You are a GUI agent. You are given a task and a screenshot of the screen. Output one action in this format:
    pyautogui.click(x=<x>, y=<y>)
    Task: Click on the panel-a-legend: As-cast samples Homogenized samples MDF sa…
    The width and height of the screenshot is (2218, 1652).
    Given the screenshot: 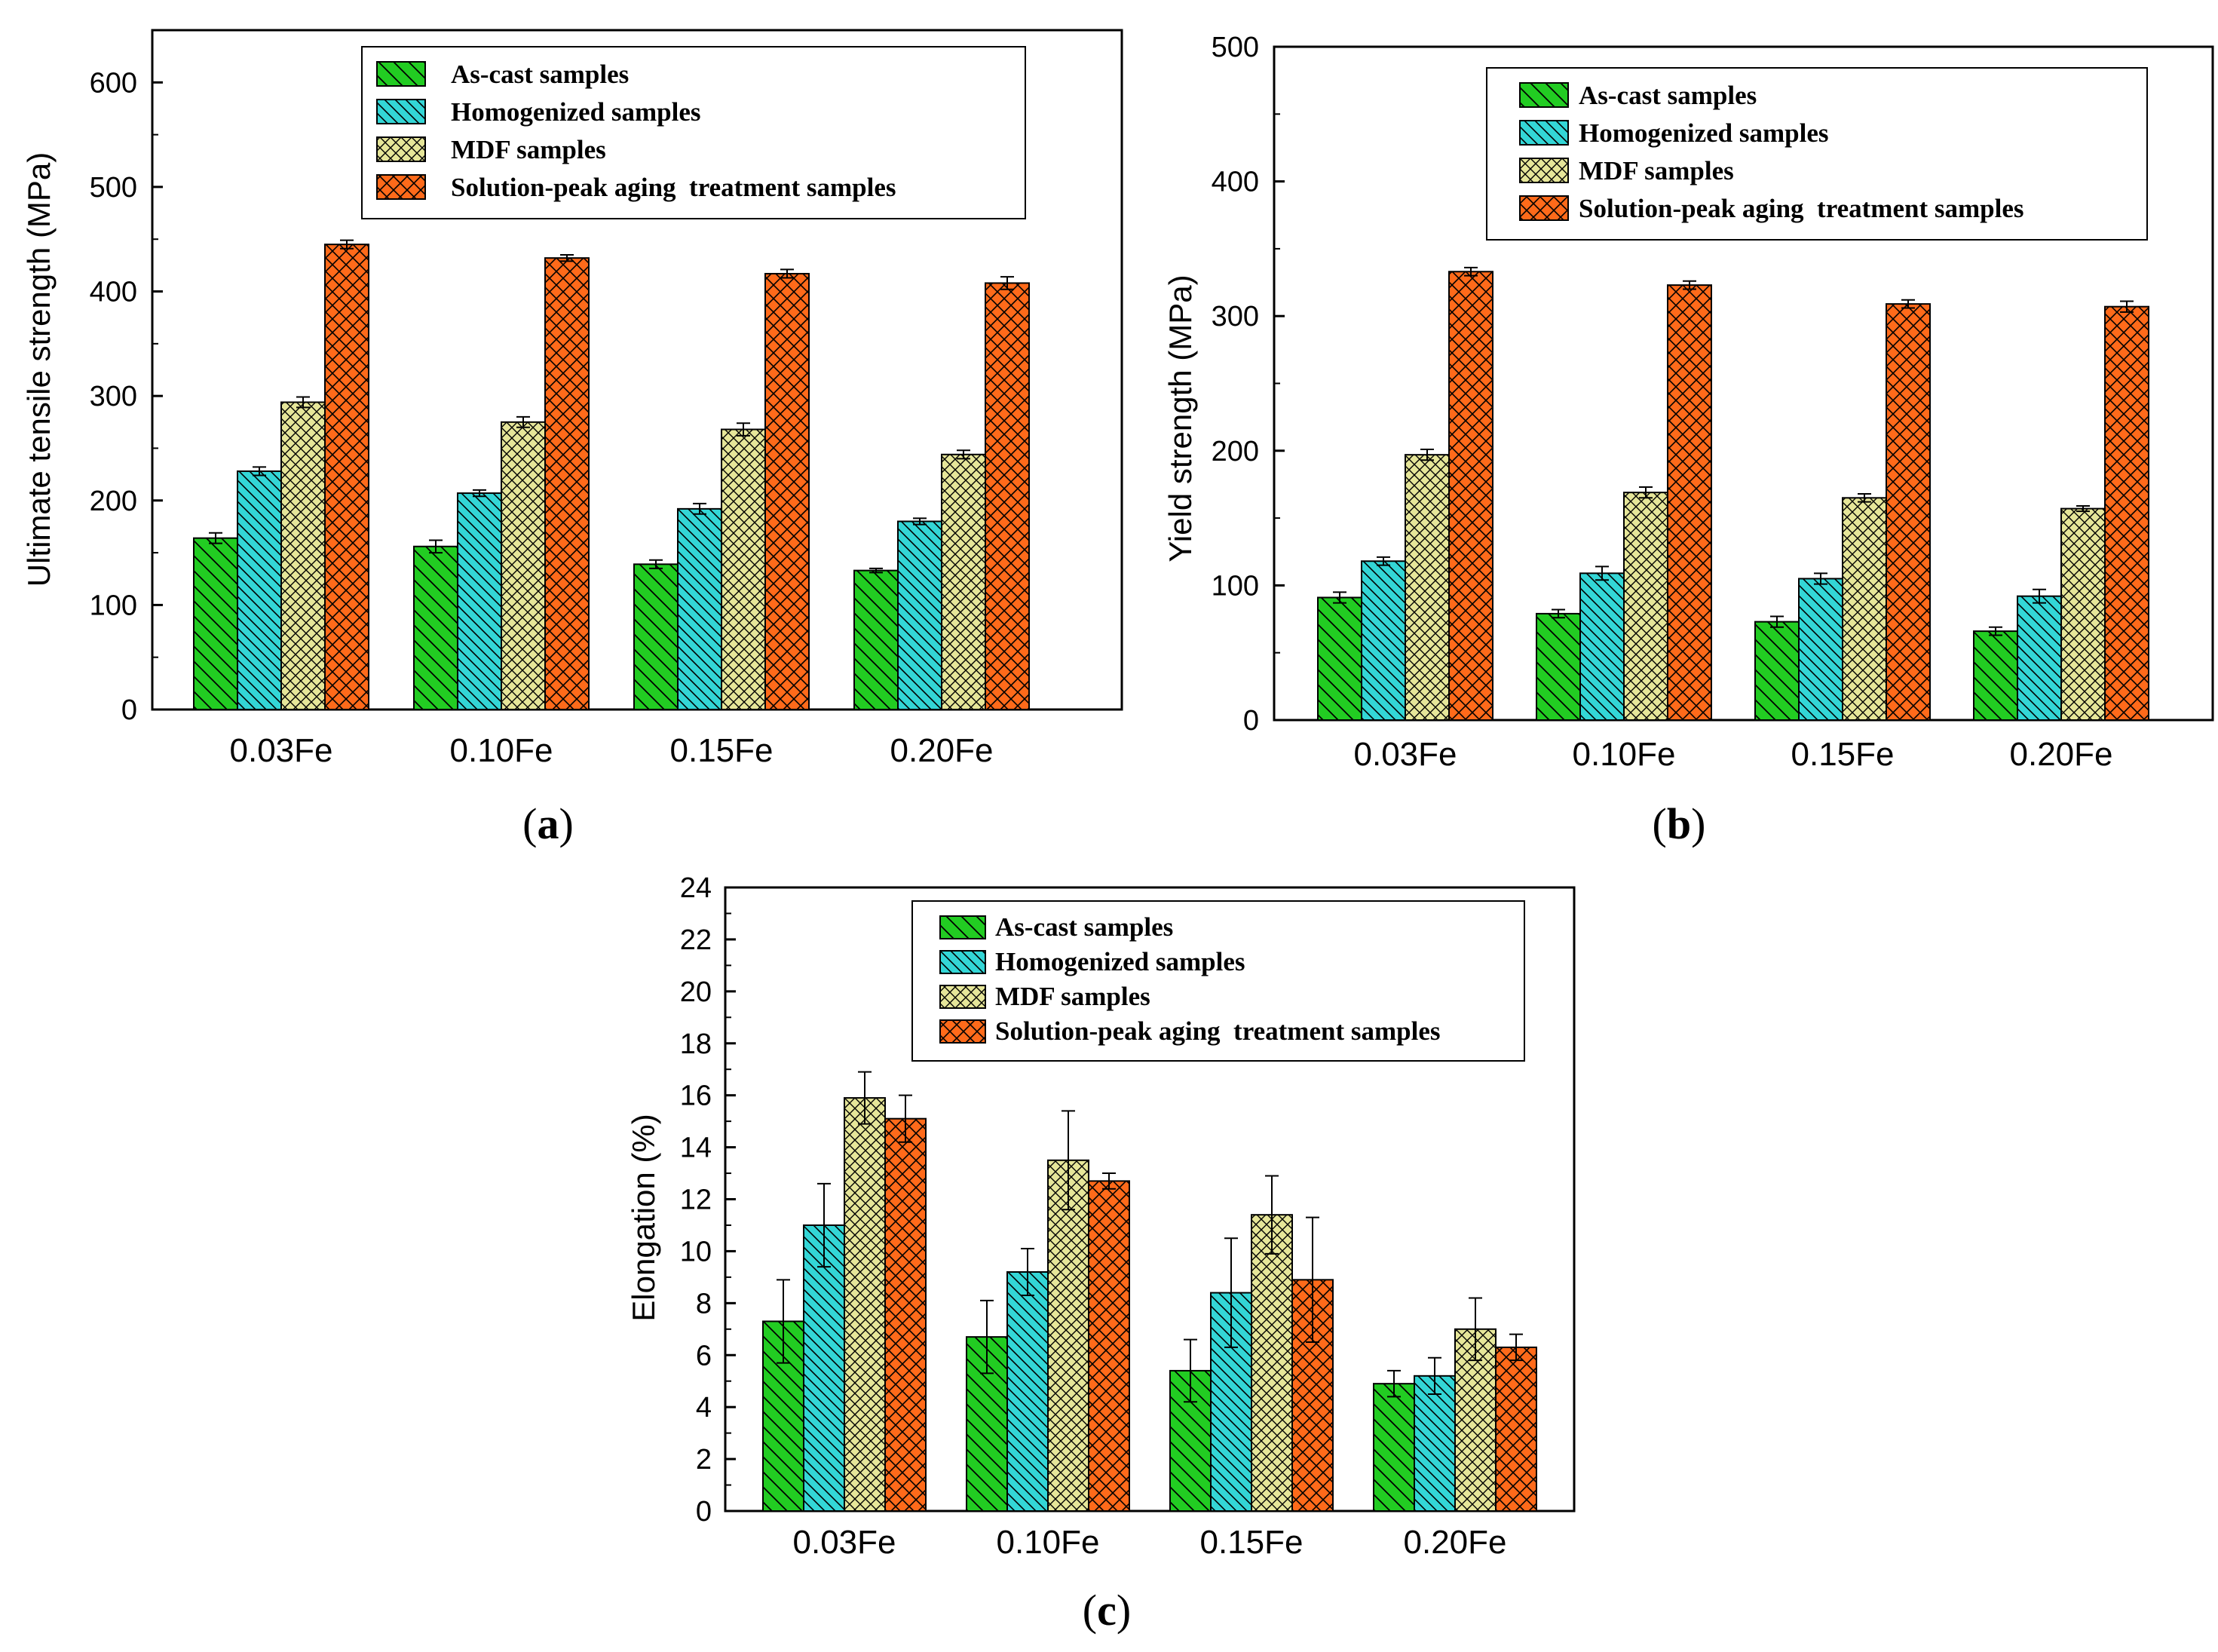 What is the action you would take?
    pyautogui.click(x=693, y=132)
    